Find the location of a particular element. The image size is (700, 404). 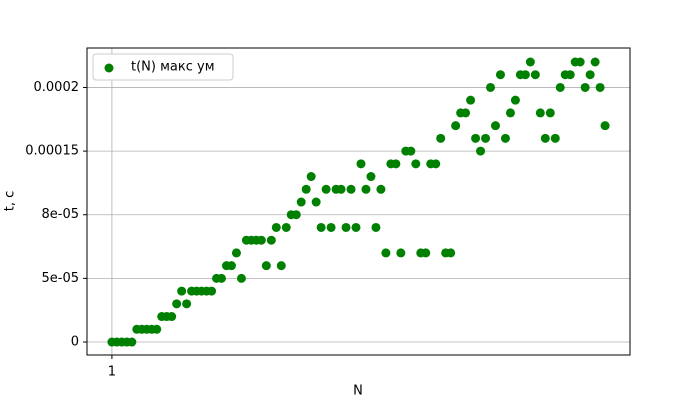

legend-marker is located at coordinates (109, 68).